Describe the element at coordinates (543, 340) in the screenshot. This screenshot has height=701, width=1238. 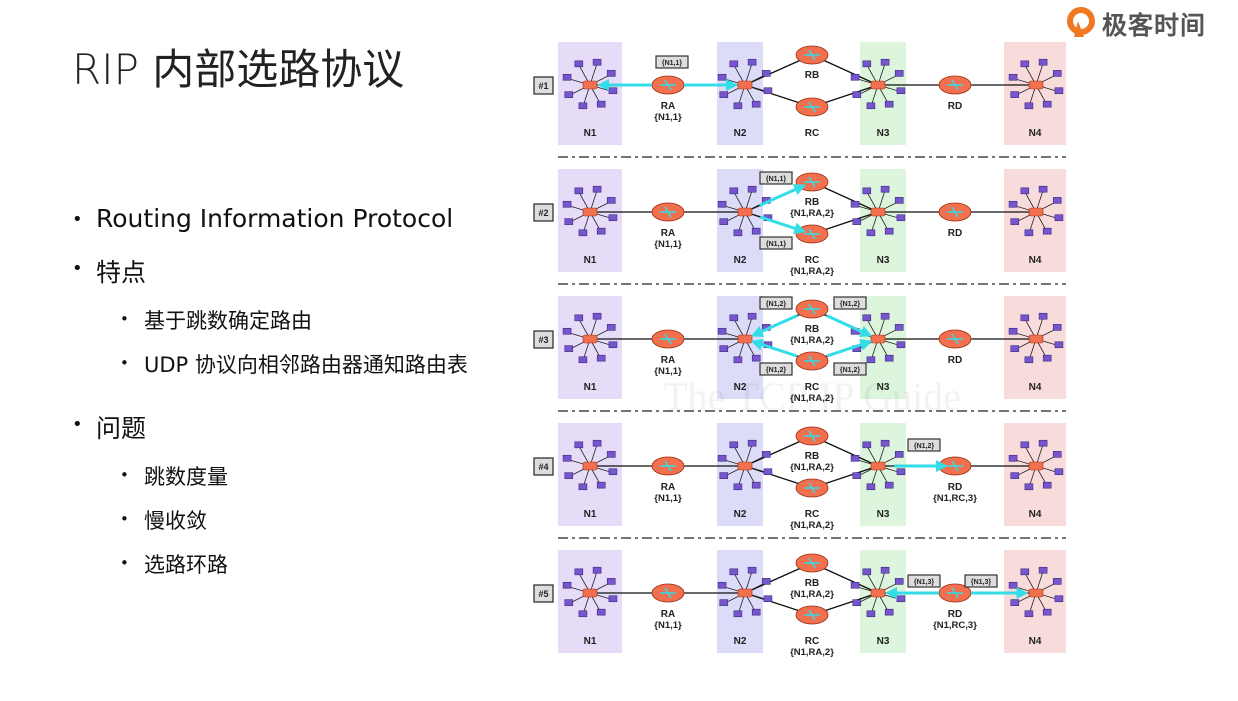
I see `step-label: #3` at that location.